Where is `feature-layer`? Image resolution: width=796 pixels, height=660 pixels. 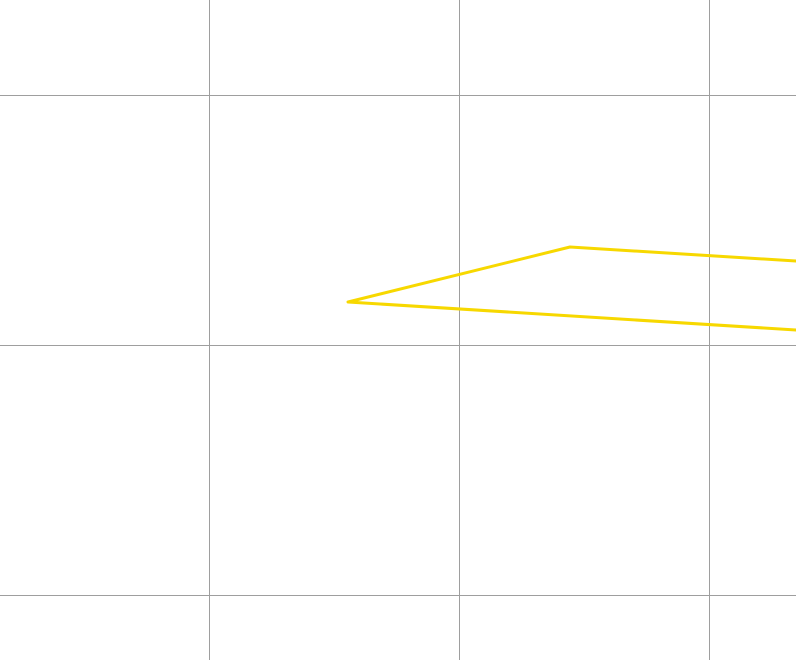
feature-layer is located at coordinates (571, 288).